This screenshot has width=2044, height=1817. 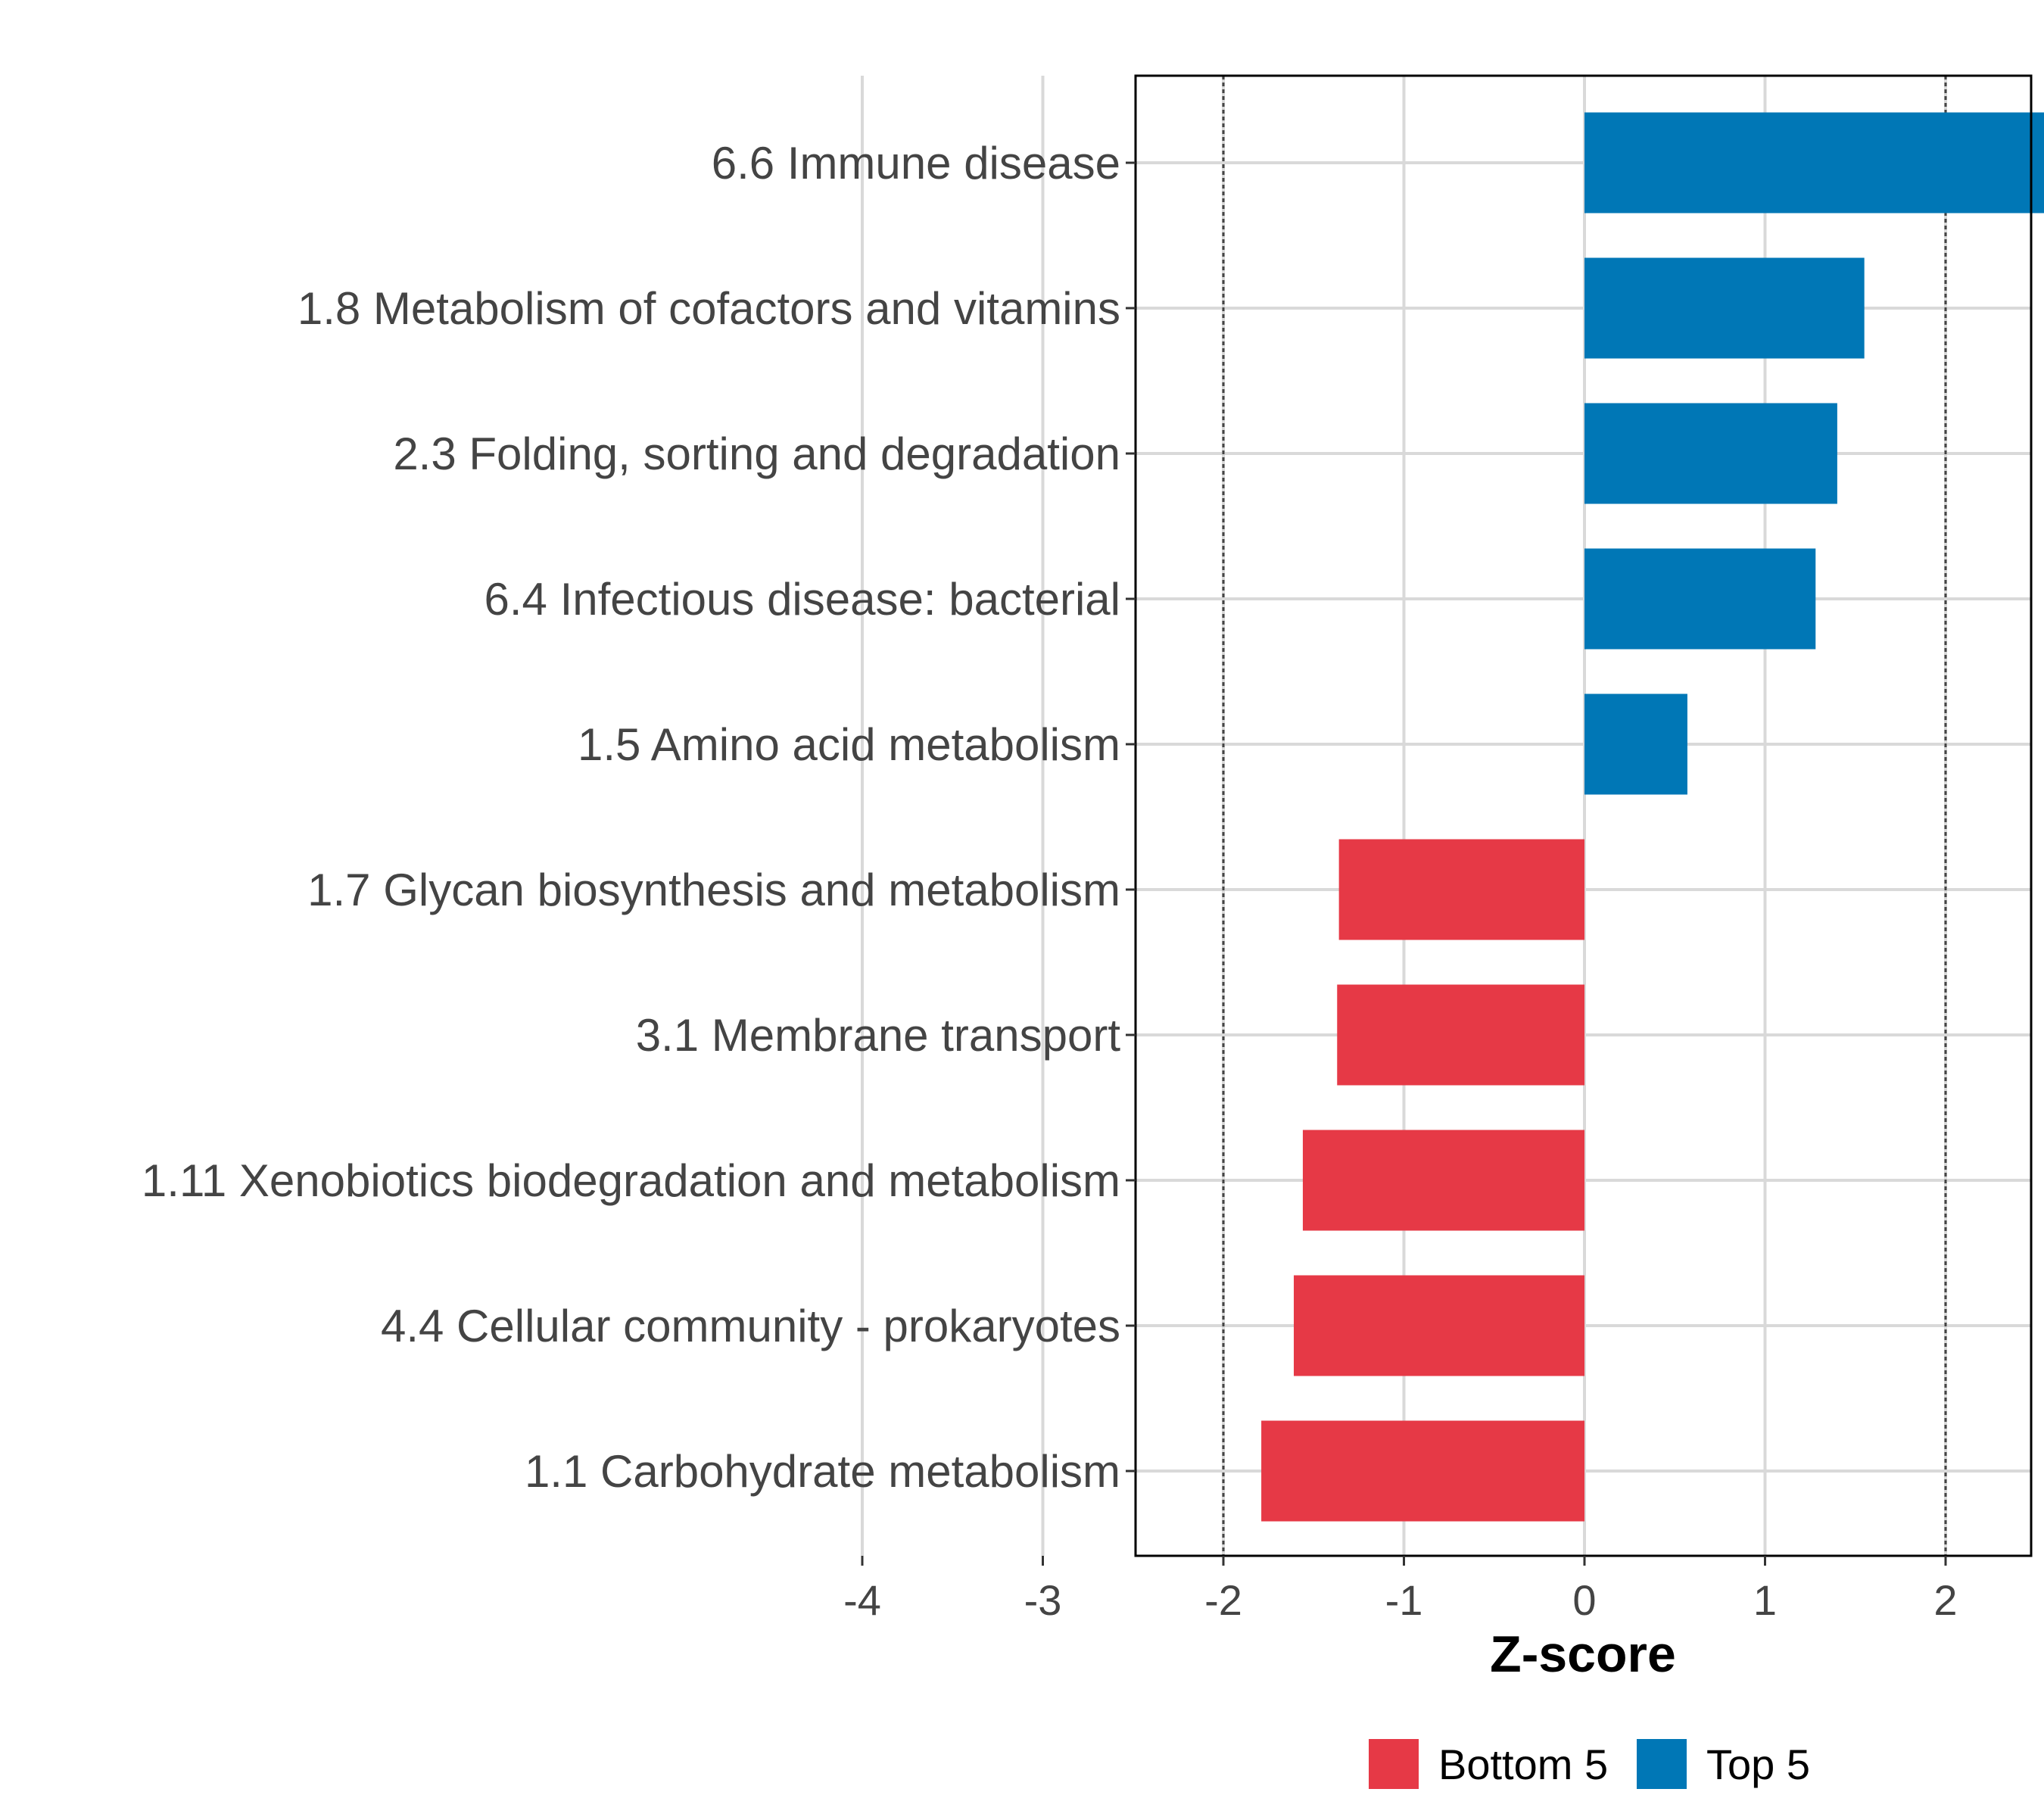 I want to click on category-label: 6.4 Infectious disease: bacterial, so click(x=803, y=599).